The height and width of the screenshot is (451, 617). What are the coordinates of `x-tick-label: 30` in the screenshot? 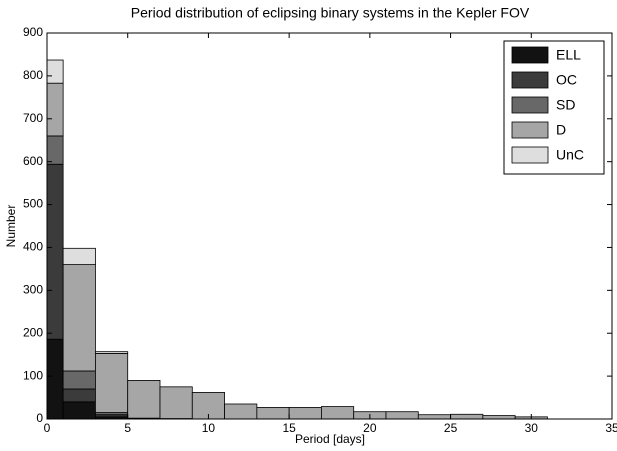 It's located at (532, 428).